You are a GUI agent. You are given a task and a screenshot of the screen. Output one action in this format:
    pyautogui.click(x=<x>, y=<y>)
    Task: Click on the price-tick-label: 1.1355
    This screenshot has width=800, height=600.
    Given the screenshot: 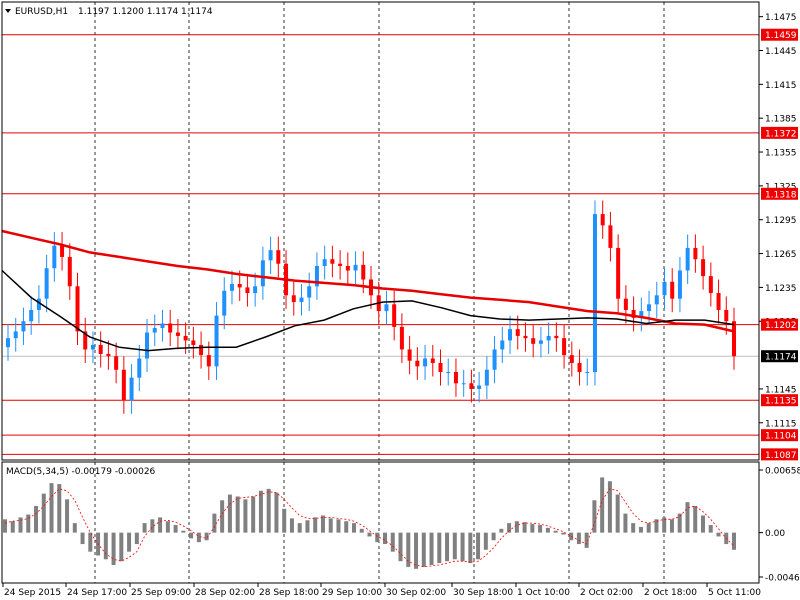 What is the action you would take?
    pyautogui.click(x=781, y=154)
    